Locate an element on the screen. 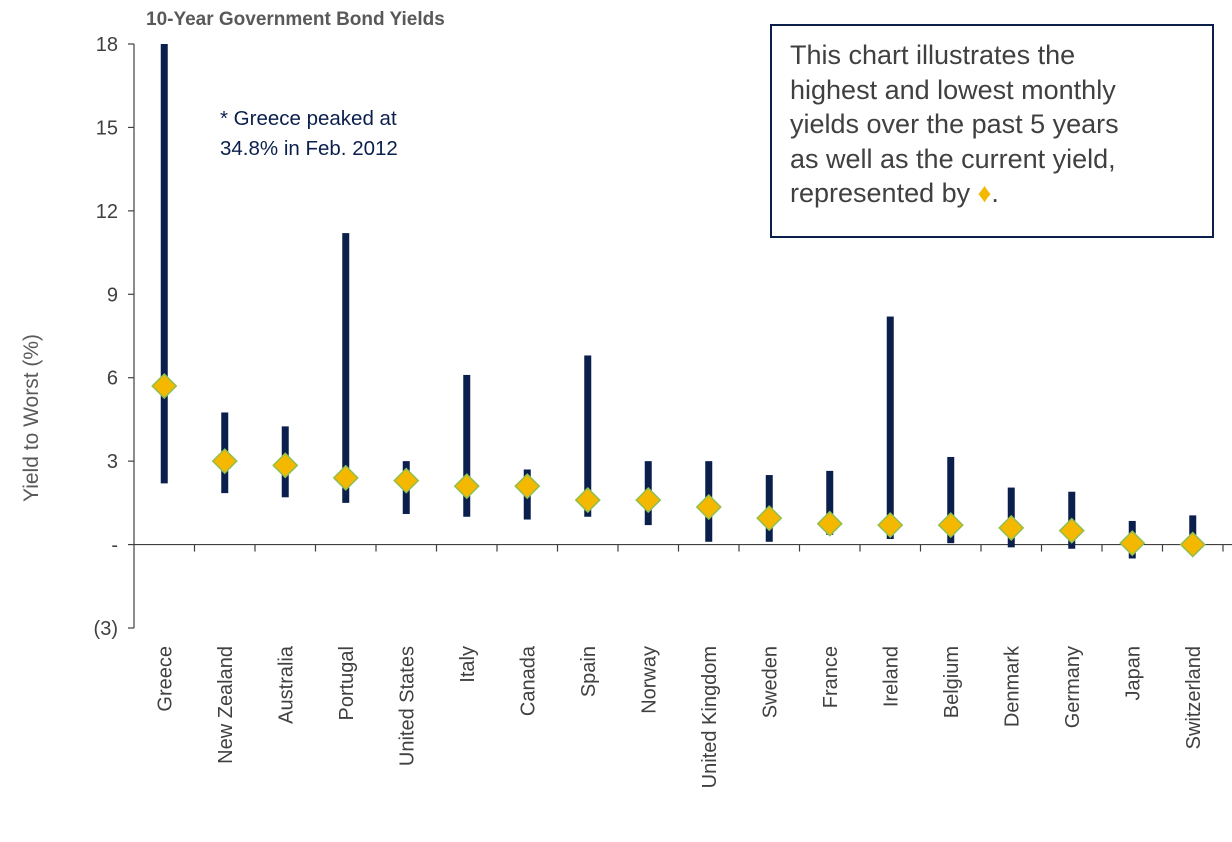 The width and height of the screenshot is (1232, 842). x-tick-label: Canada is located at coordinates (528, 680).